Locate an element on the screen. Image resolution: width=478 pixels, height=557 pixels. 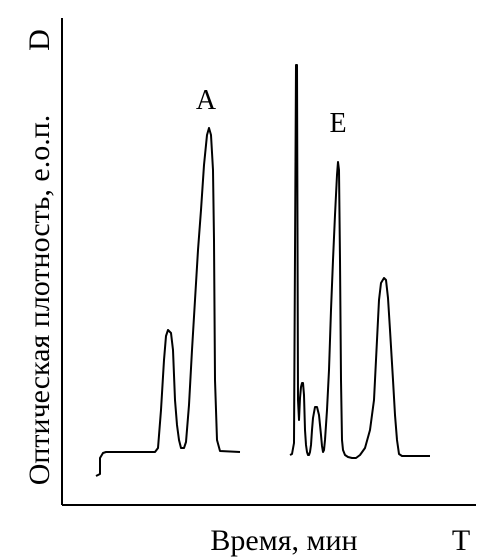
peak-label-e: E is located at coordinates (338, 123).